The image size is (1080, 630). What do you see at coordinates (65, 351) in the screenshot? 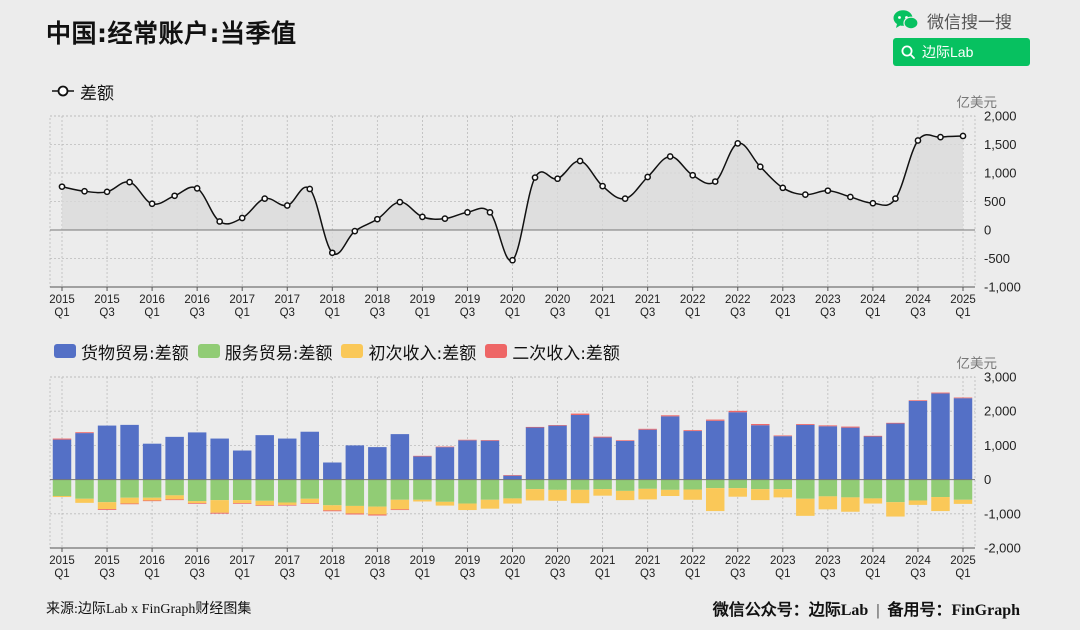
I see `legend-swatch-goods` at bounding box center [65, 351].